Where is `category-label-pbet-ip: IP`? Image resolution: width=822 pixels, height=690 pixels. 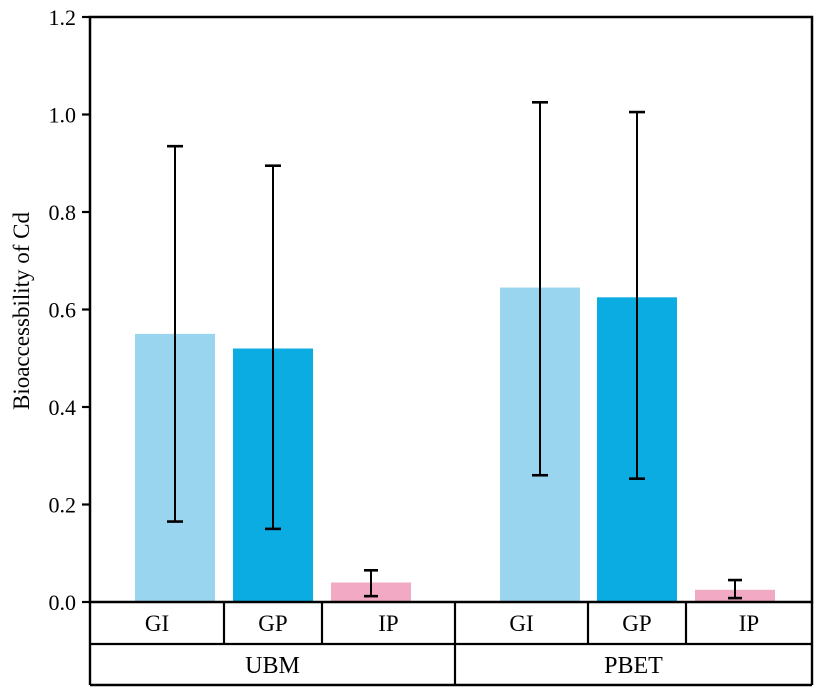 category-label-pbet-ip: IP is located at coordinates (749, 623).